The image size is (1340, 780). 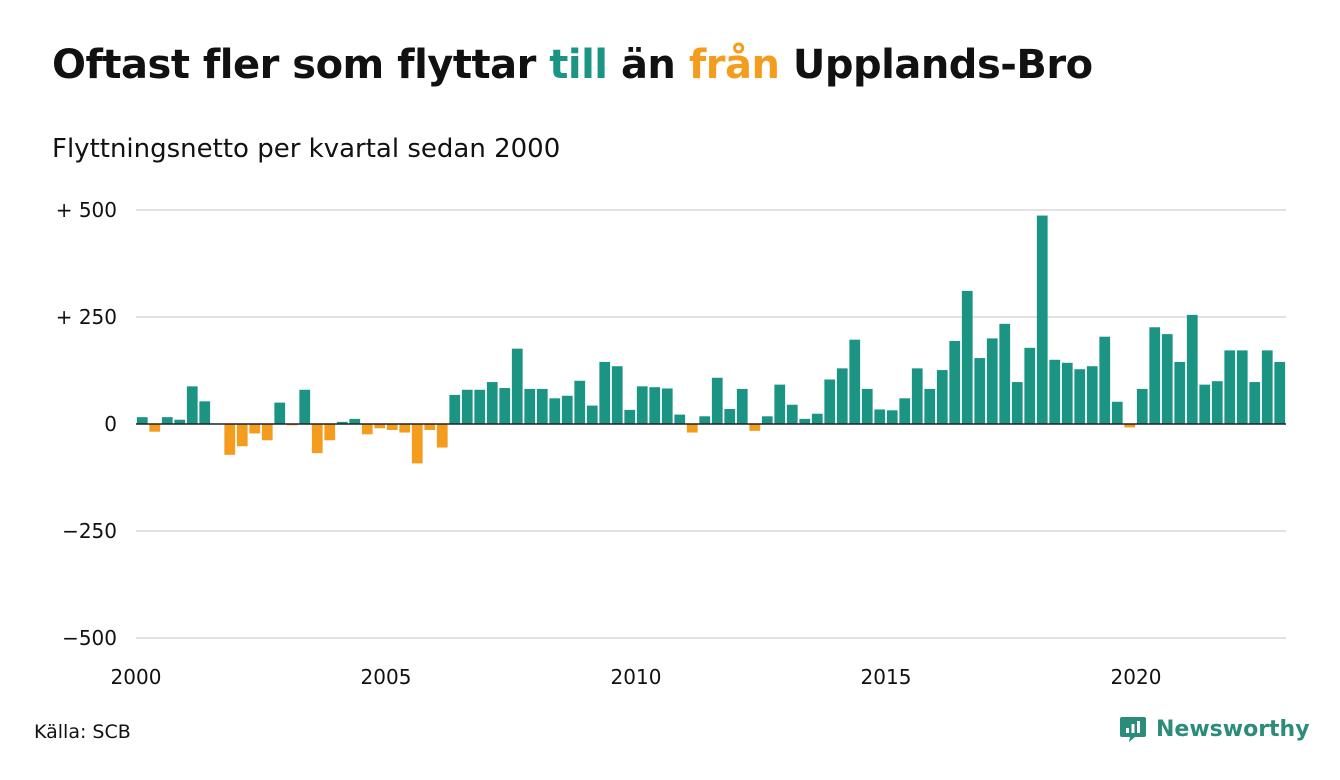 What do you see at coordinates (89, 638) in the screenshot?
I see `y-tick-label: −500` at bounding box center [89, 638].